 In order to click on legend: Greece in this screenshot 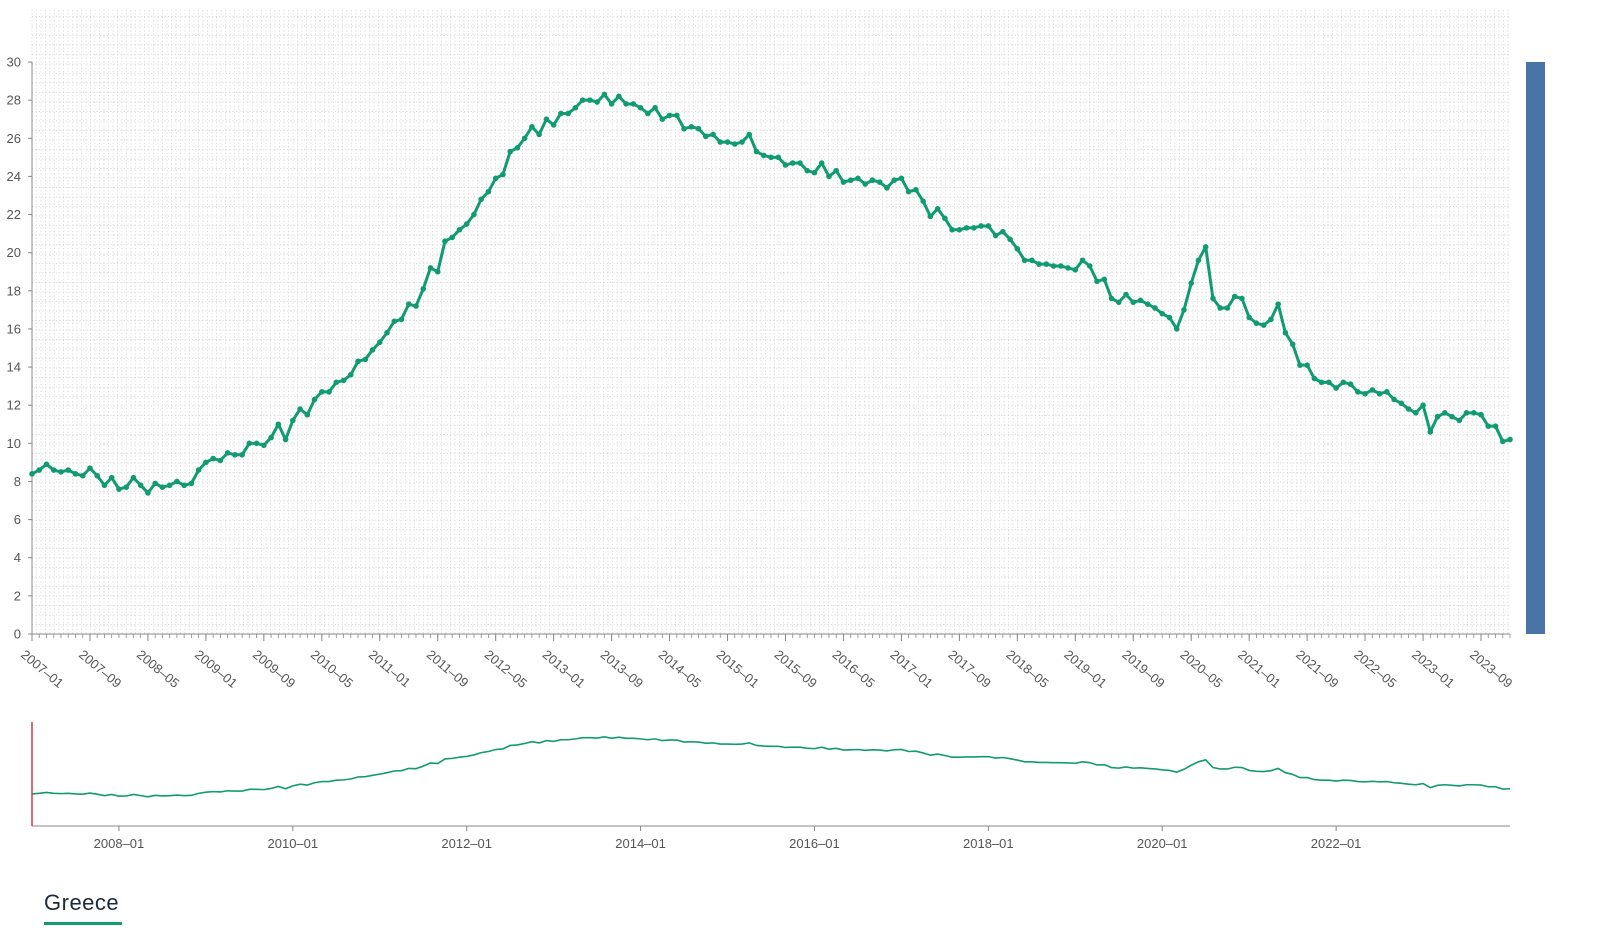, I will do `click(83, 907)`.